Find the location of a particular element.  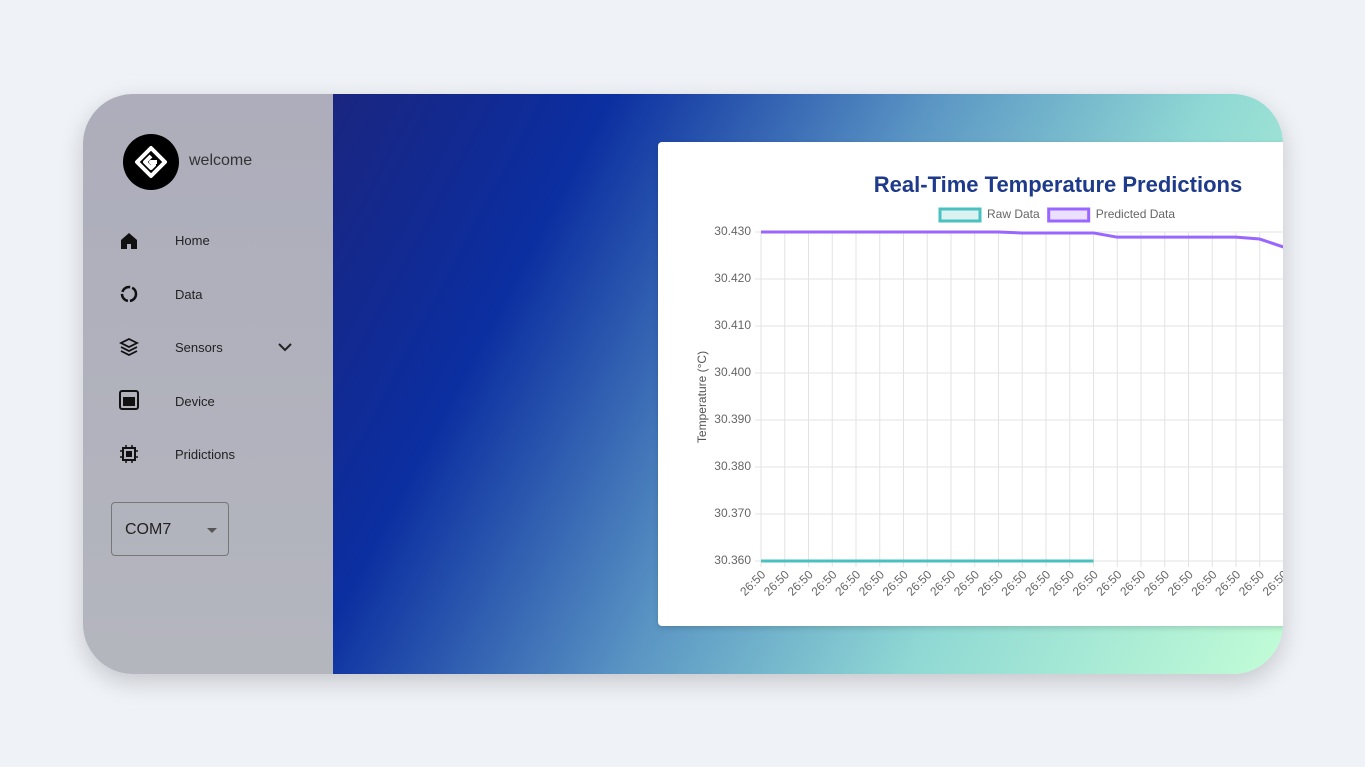

y-axis-label: Temperature (°C) is located at coordinates (702, 397).